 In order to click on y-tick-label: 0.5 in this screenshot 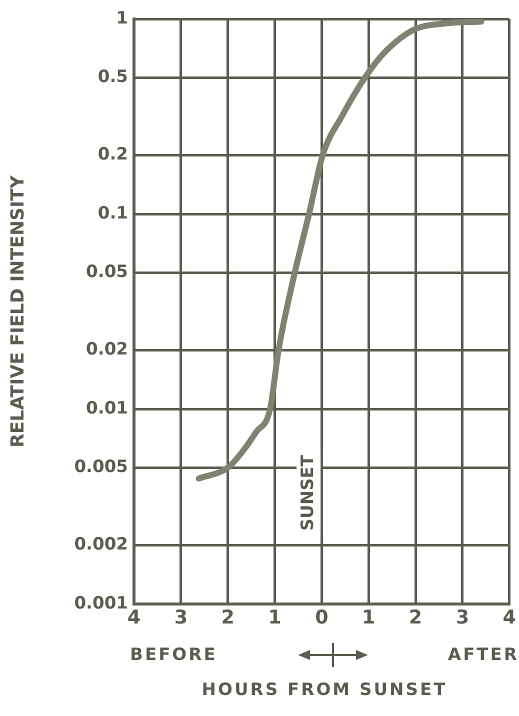, I will do `click(113, 77)`.